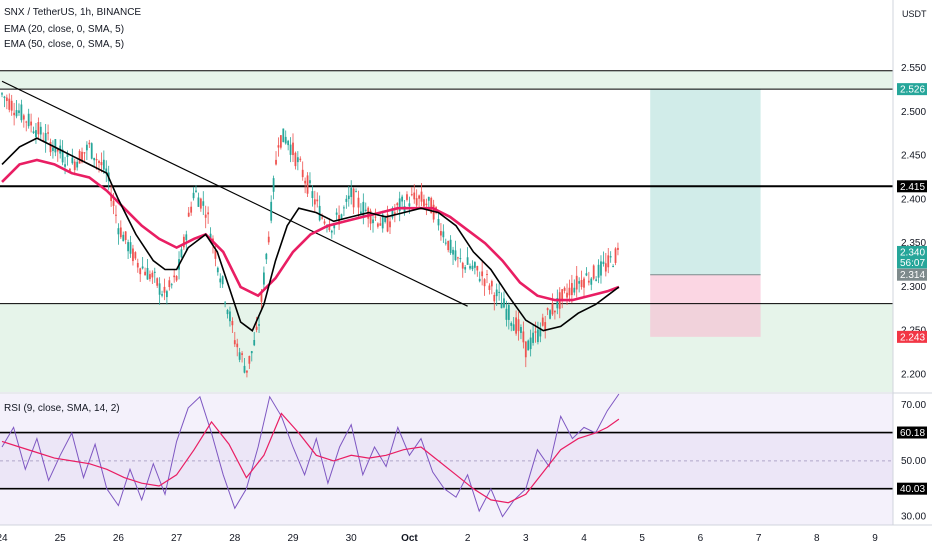  Describe the element at coordinates (701, 538) in the screenshot. I see `time-tick-label: 6` at that location.